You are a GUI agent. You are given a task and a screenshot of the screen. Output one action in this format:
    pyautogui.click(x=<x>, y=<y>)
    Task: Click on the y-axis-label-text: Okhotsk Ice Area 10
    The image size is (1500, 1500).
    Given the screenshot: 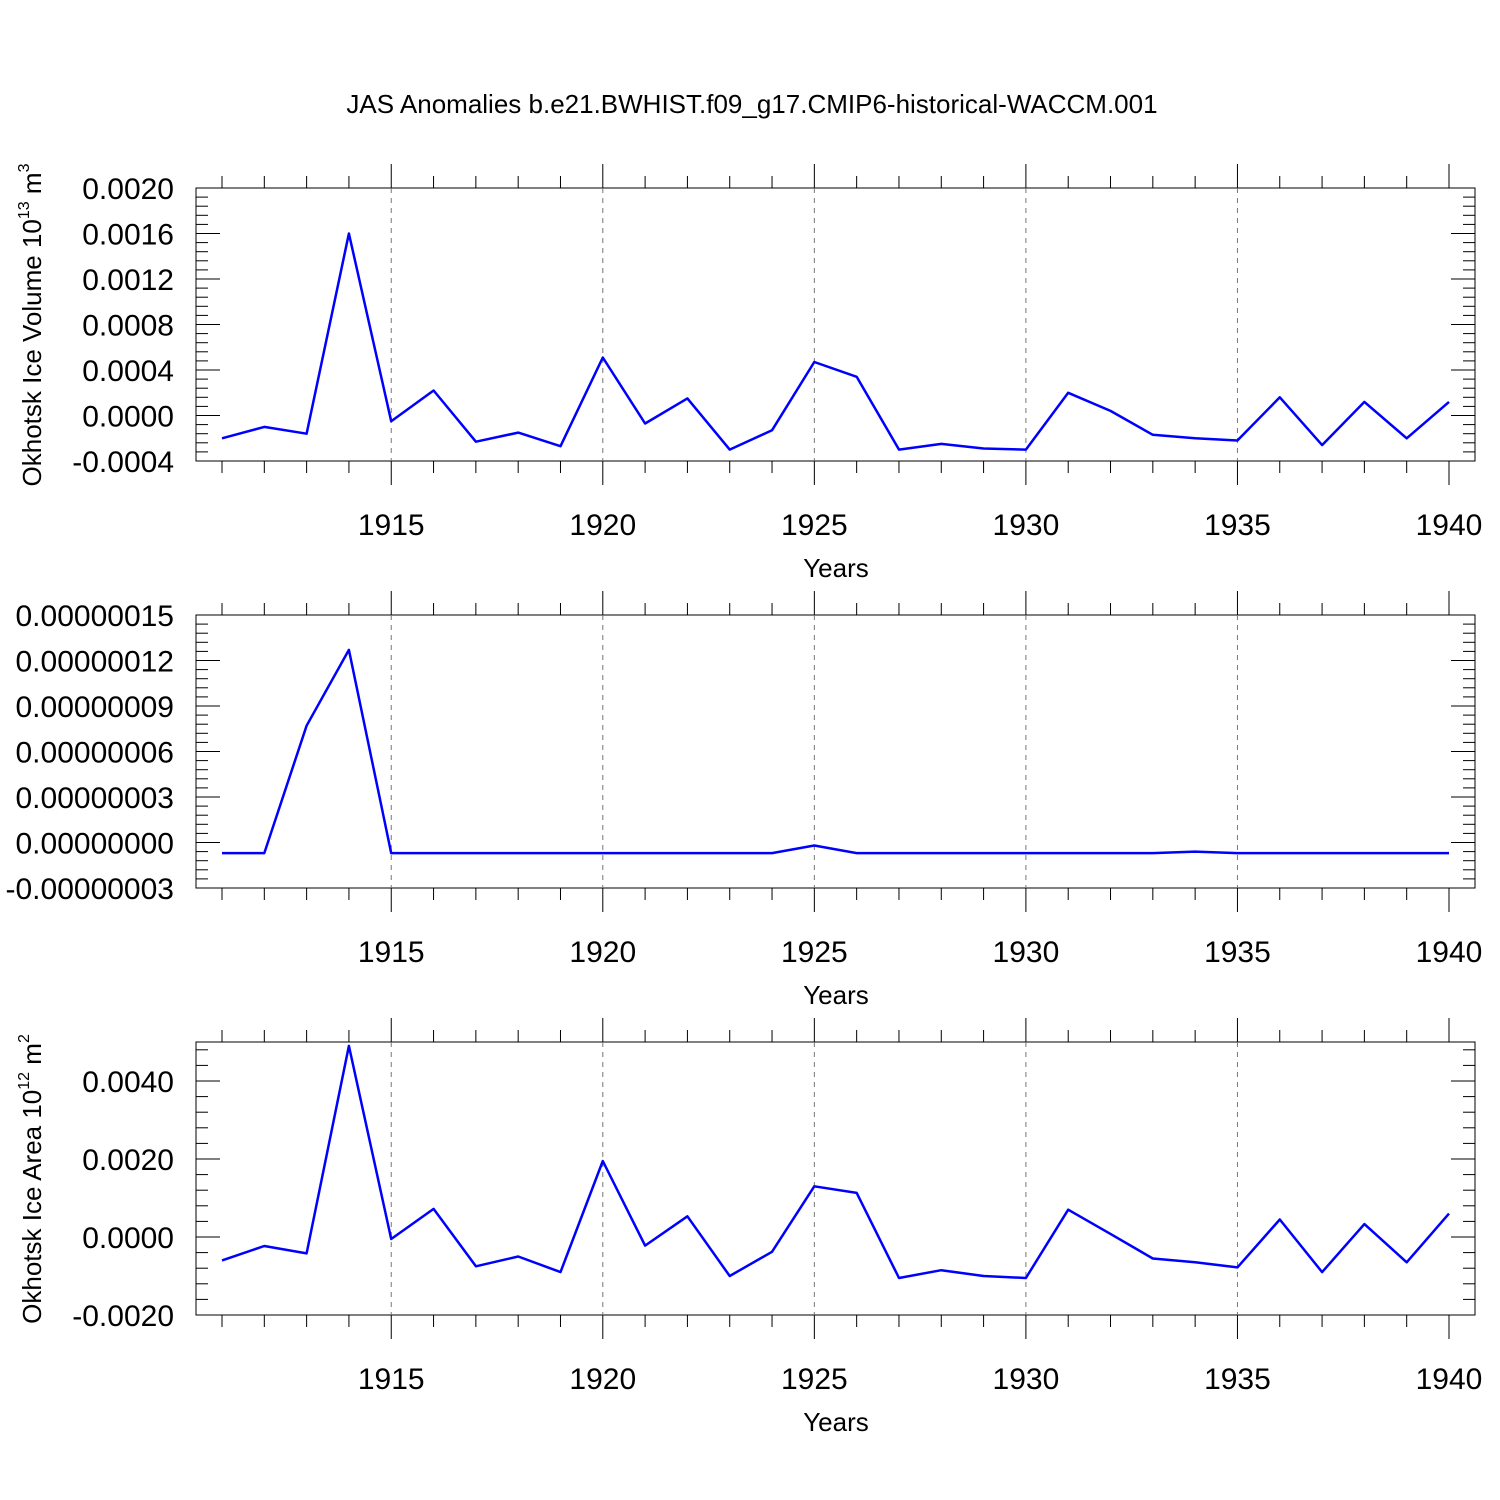 What is the action you would take?
    pyautogui.click(x=32, y=1207)
    